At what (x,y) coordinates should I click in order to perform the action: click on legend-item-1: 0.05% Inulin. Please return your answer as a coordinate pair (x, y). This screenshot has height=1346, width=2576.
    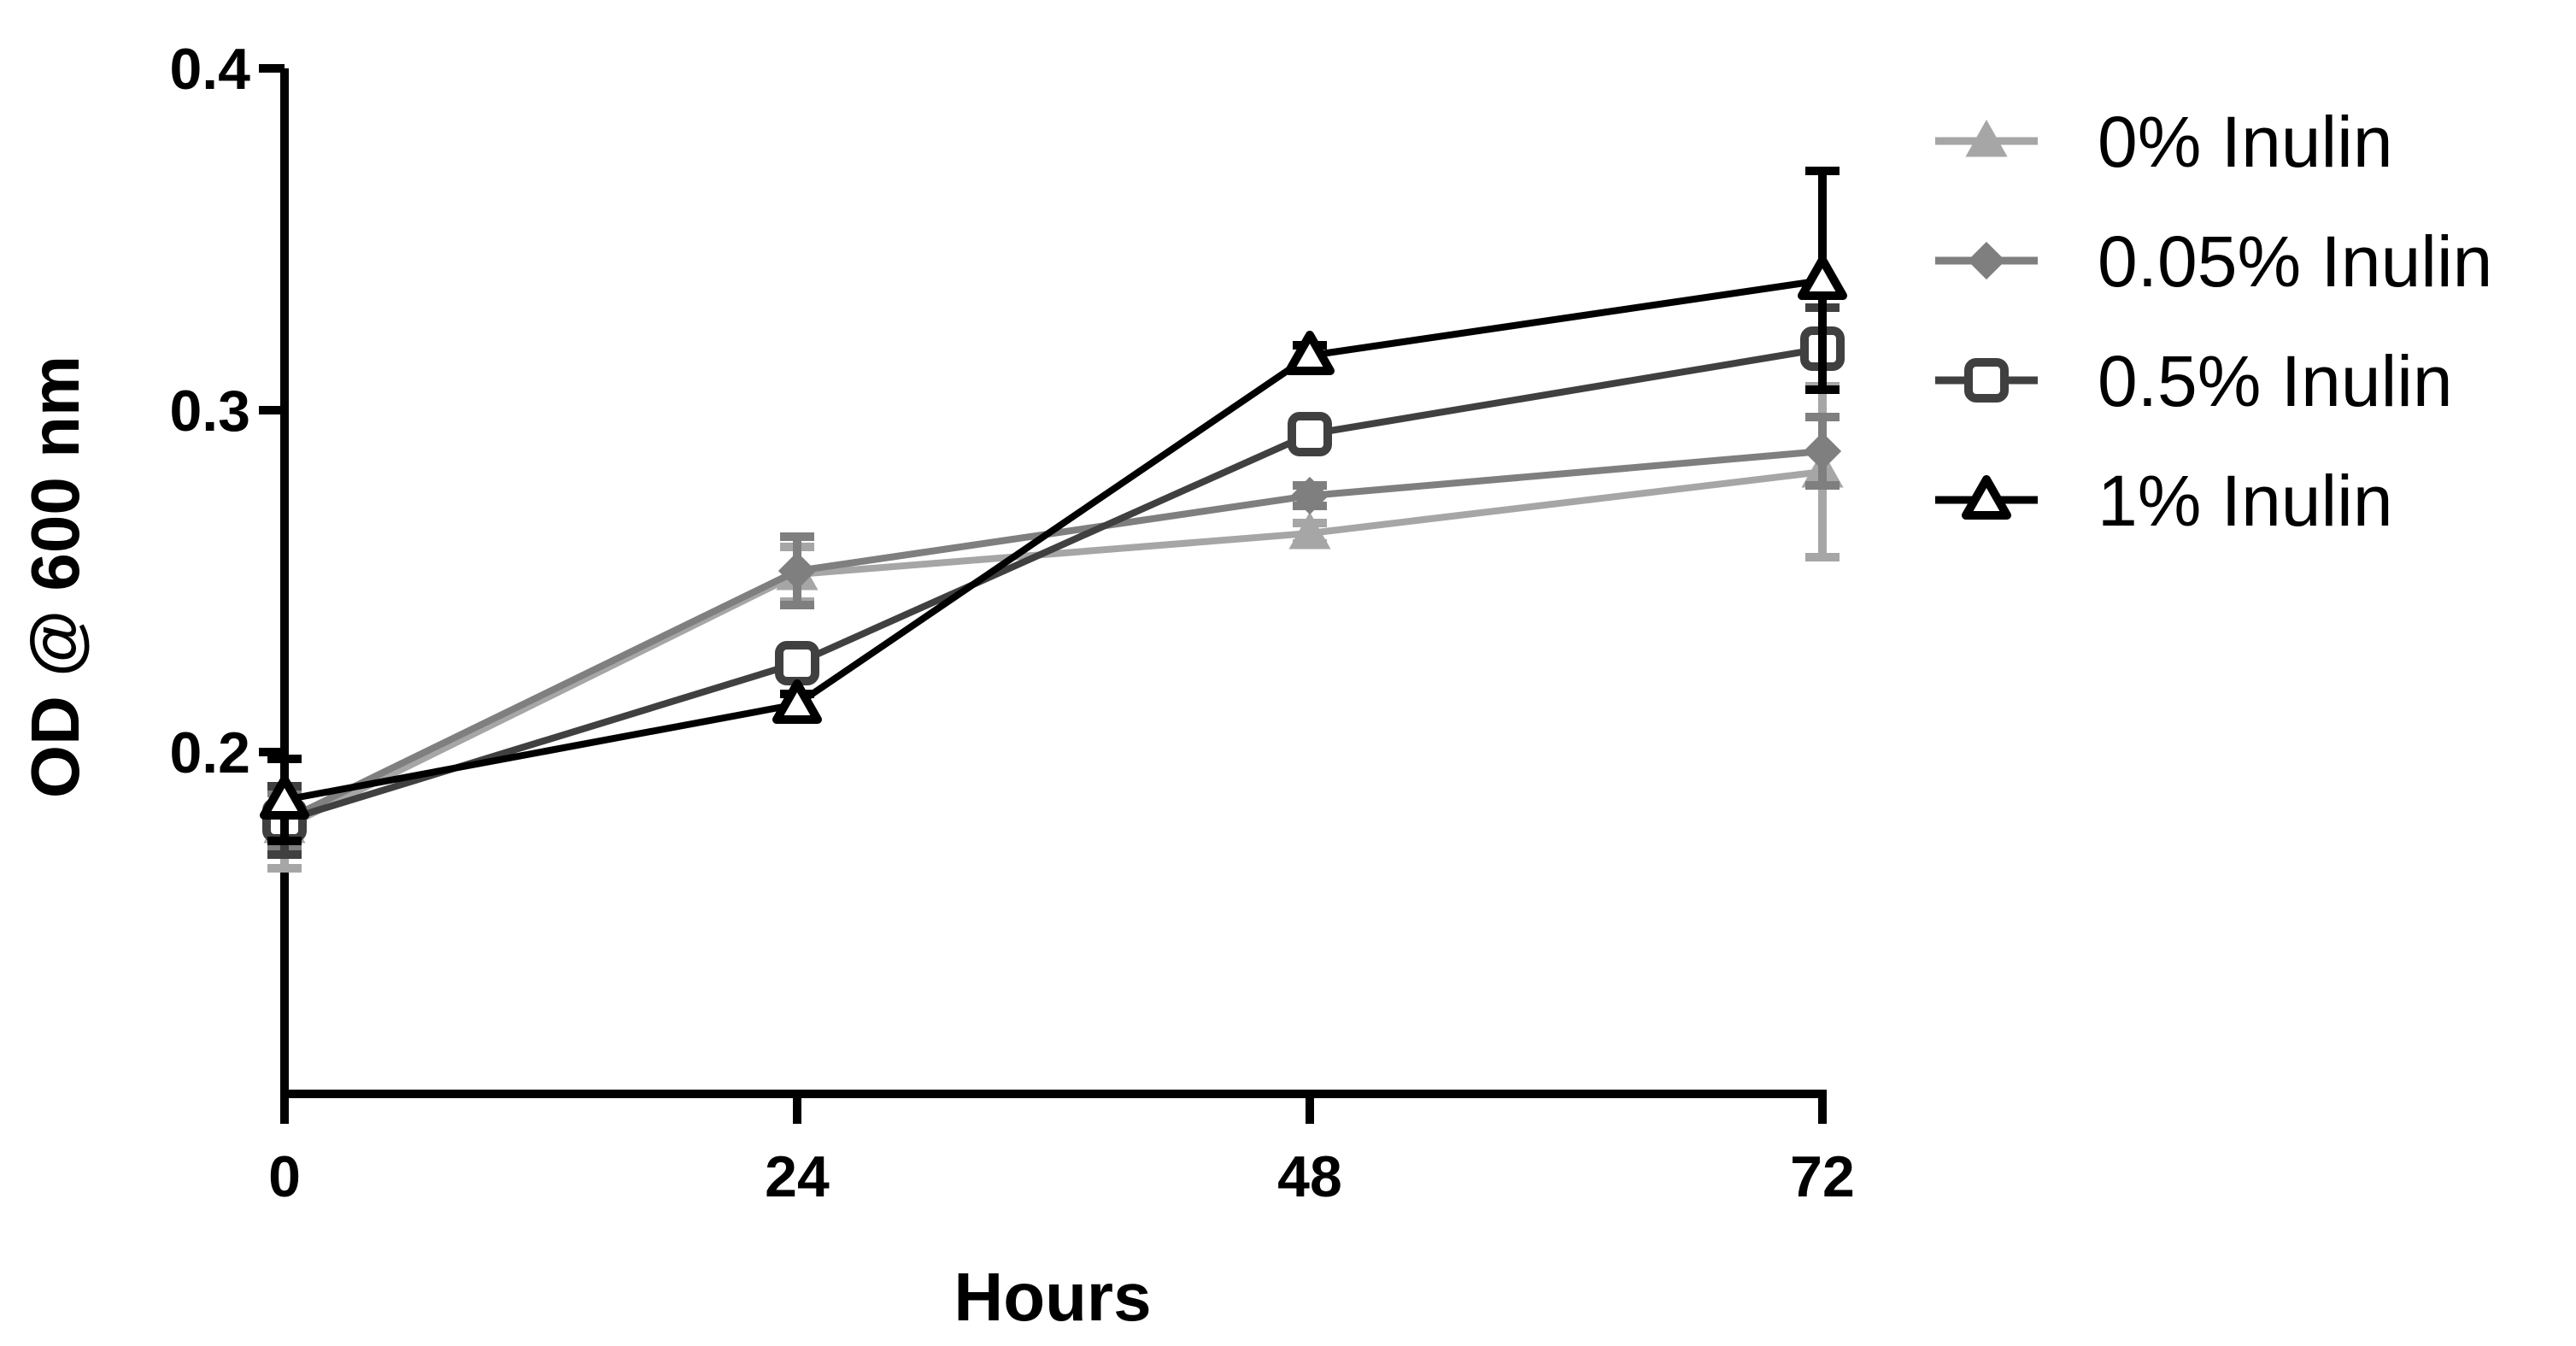
    Looking at the image, I should click on (2213, 261).